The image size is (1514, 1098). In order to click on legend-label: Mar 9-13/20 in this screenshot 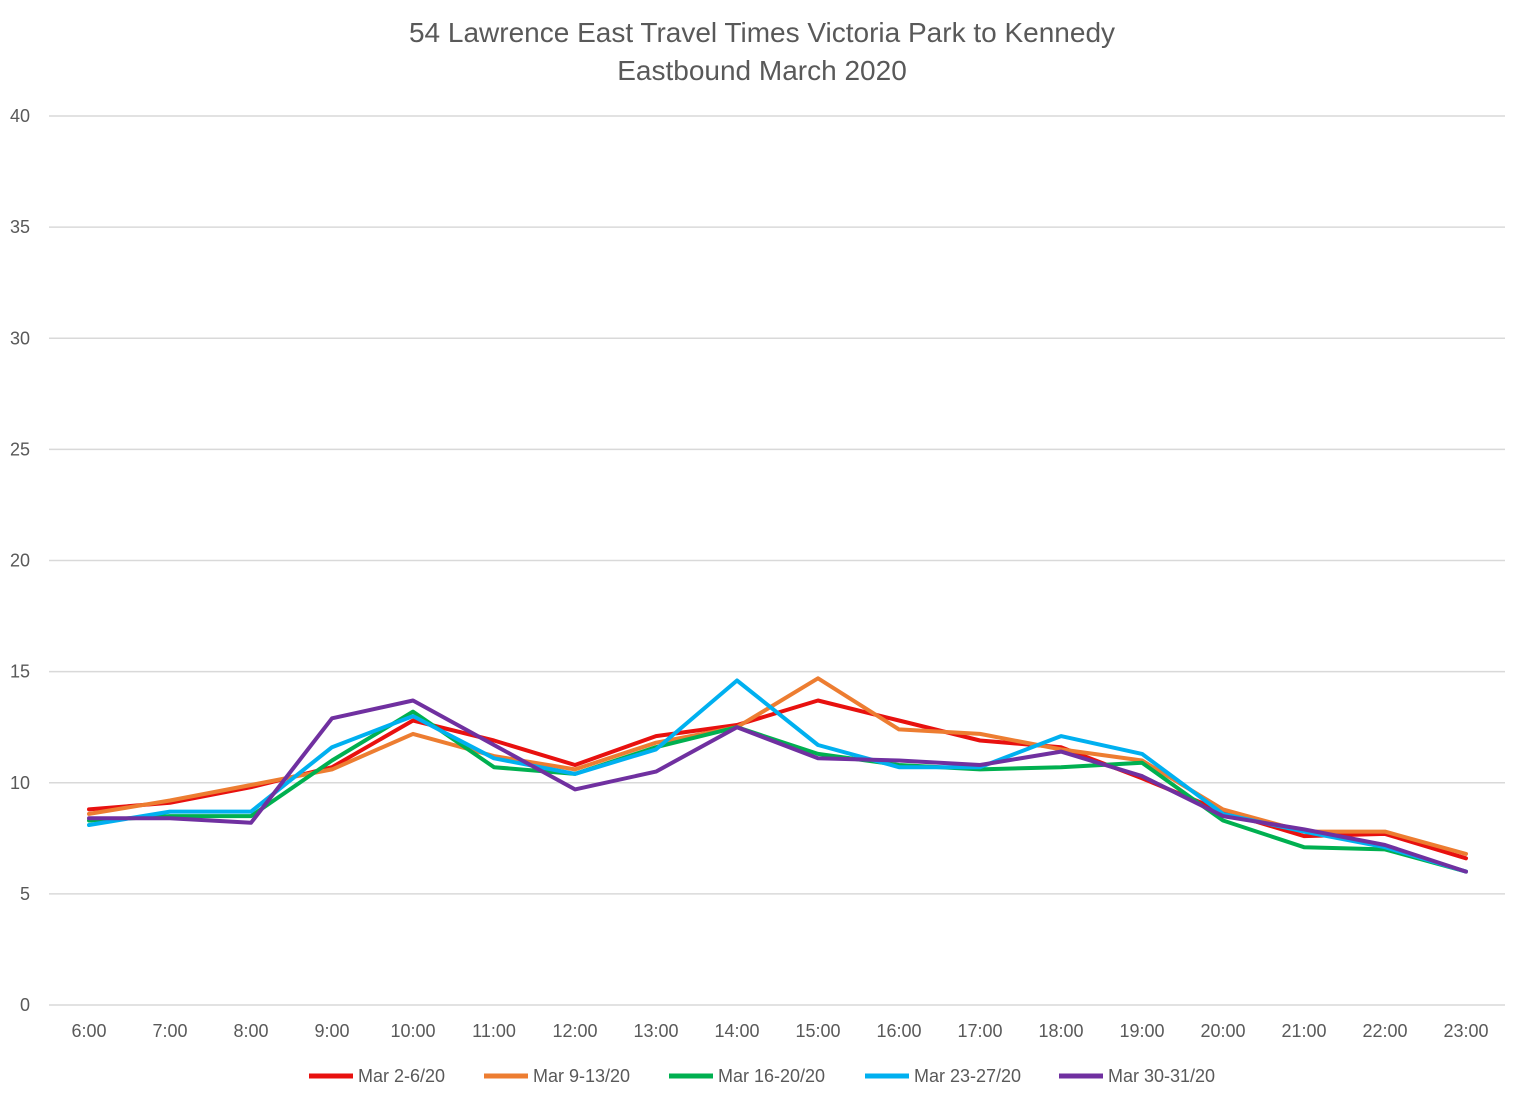, I will do `click(581, 1076)`.